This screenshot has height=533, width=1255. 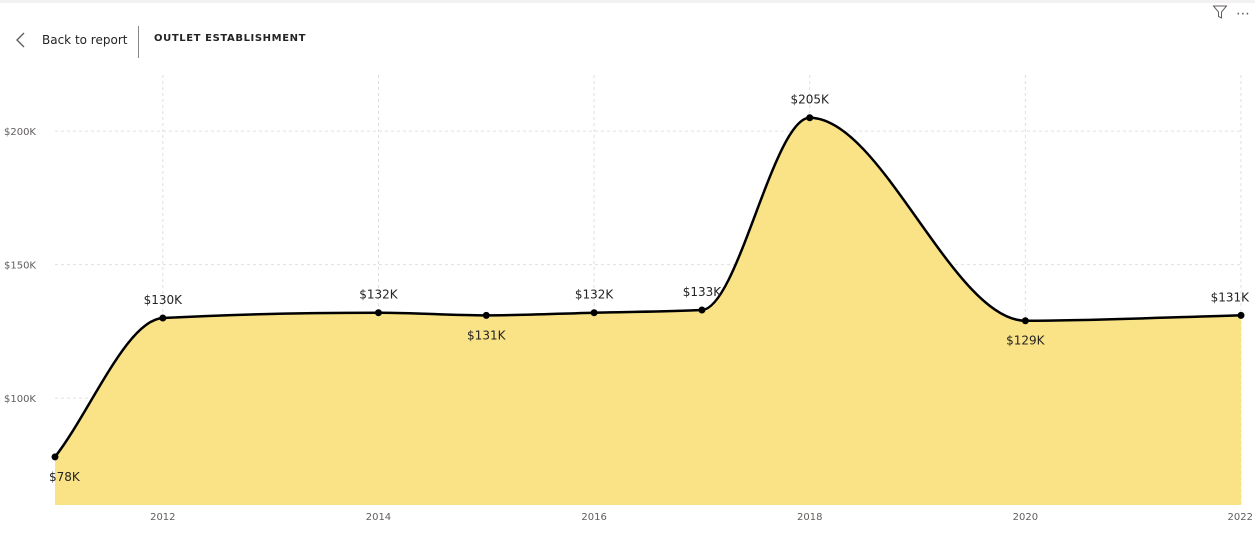 I want to click on visual-header-icons: ⋯, so click(x=1231, y=14).